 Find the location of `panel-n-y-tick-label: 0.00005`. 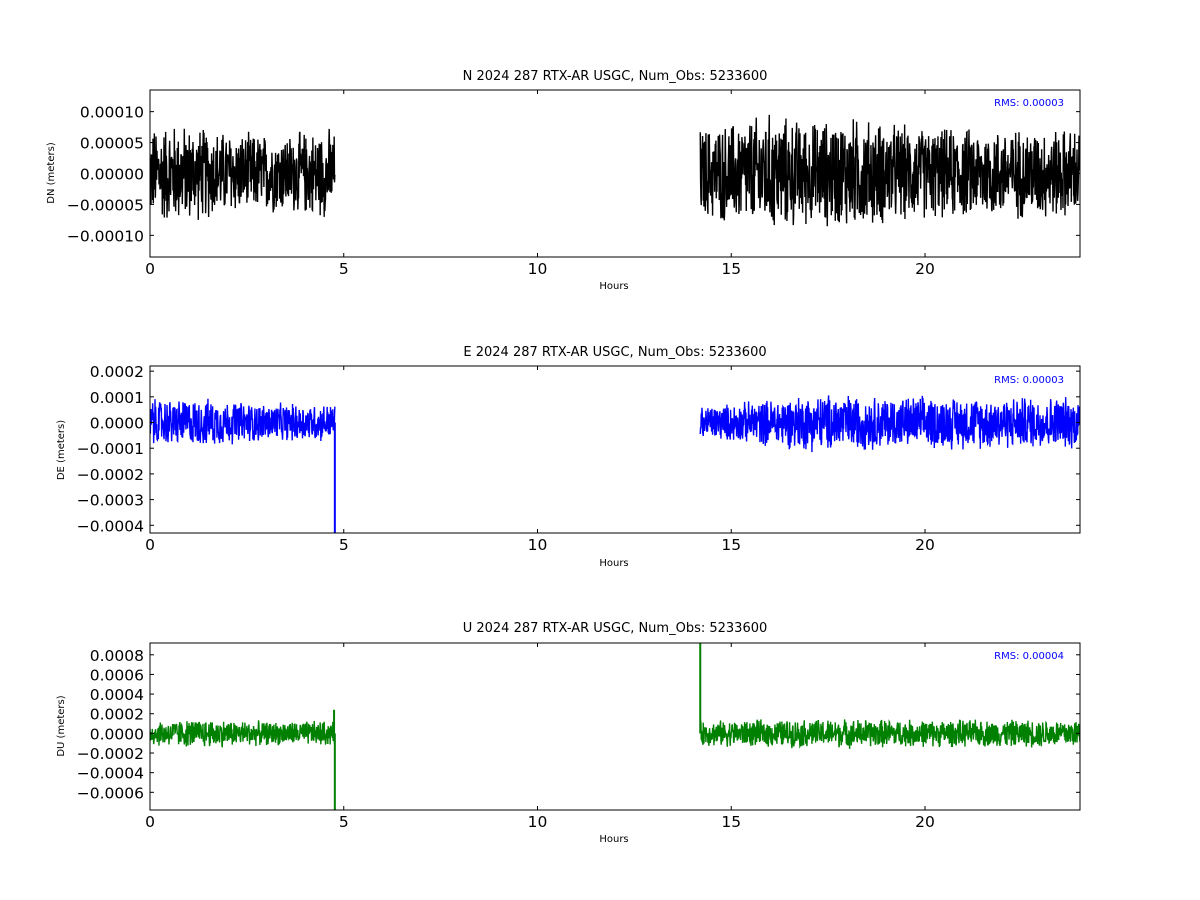

panel-n-y-tick-label: 0.00005 is located at coordinates (112, 144).